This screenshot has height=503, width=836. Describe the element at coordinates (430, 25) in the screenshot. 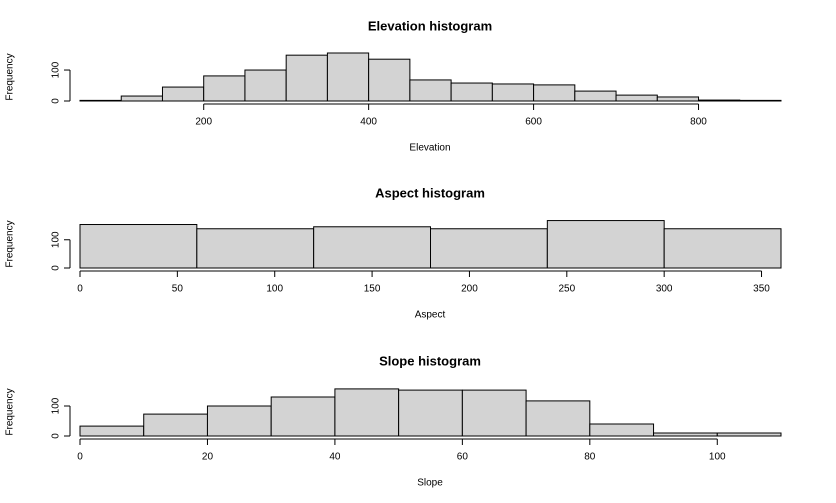

I see `chart-title: Elevation histogram` at that location.